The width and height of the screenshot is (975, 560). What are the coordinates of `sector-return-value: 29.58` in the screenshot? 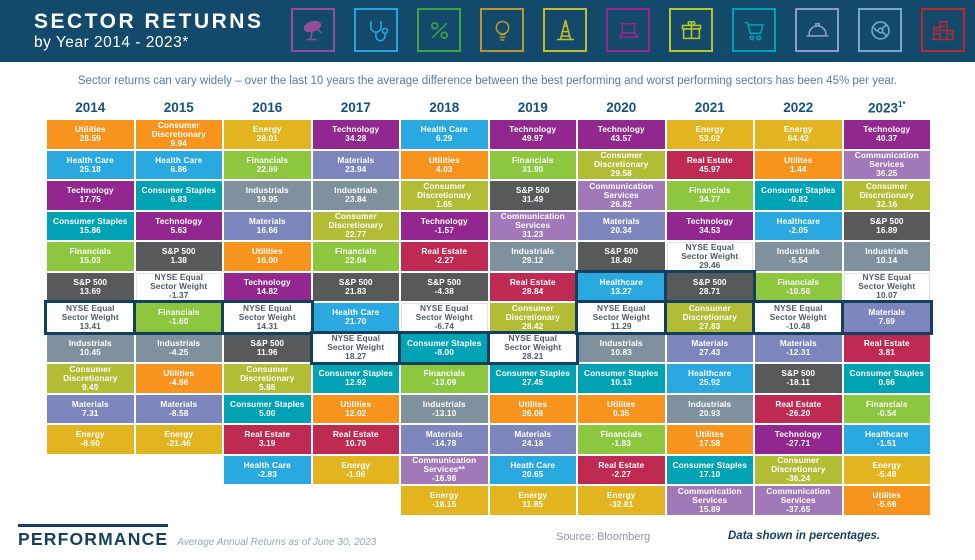 It's located at (621, 173).